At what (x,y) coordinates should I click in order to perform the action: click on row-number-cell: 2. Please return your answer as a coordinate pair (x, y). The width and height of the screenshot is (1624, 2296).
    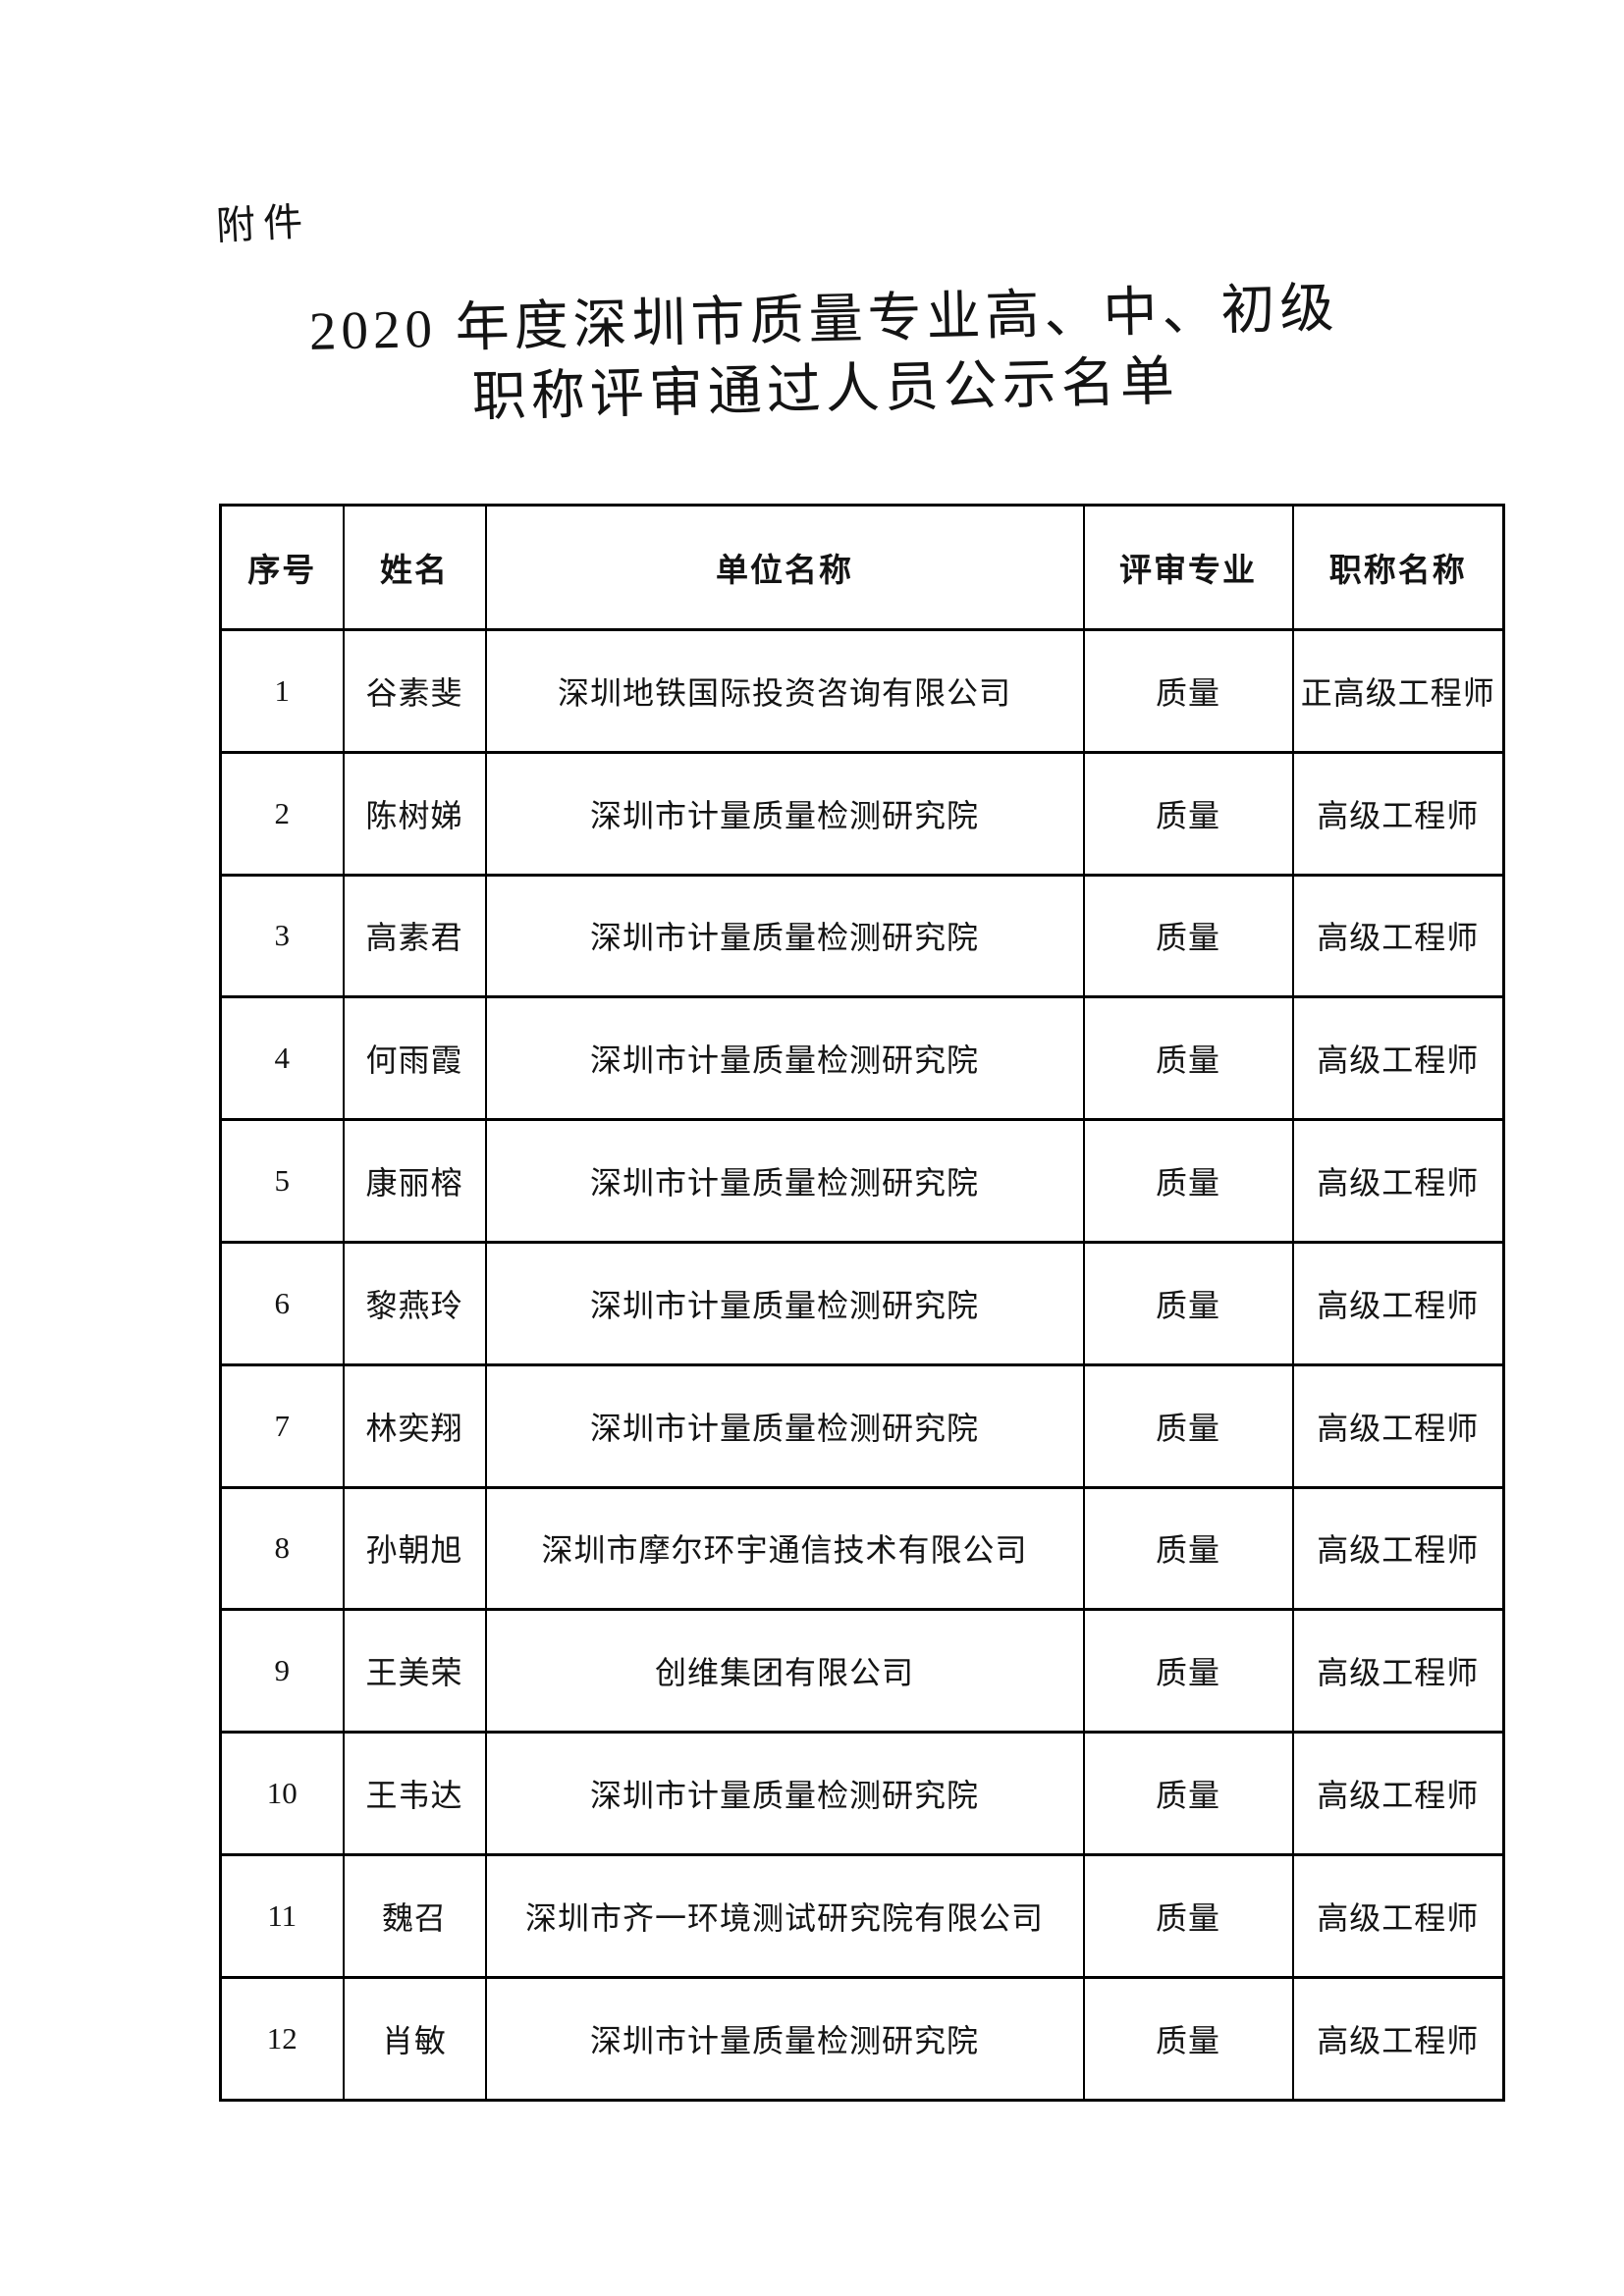
    Looking at the image, I should click on (282, 813).